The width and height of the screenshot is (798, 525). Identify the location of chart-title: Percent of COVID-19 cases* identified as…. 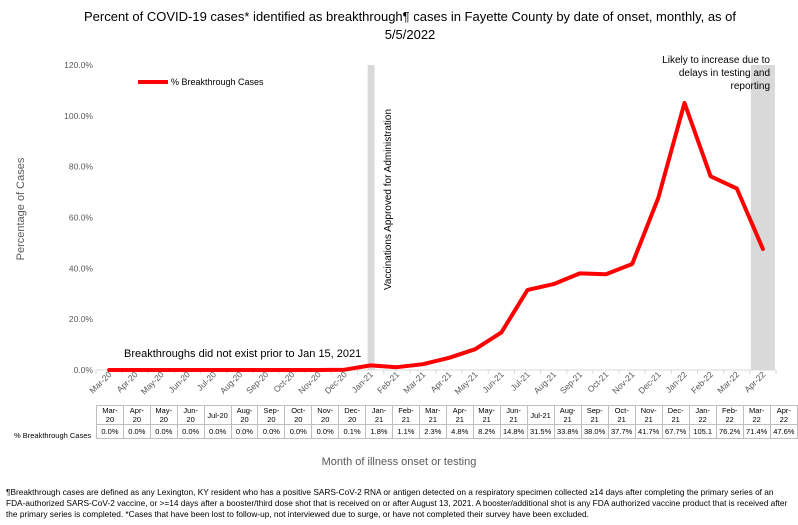
(410, 25).